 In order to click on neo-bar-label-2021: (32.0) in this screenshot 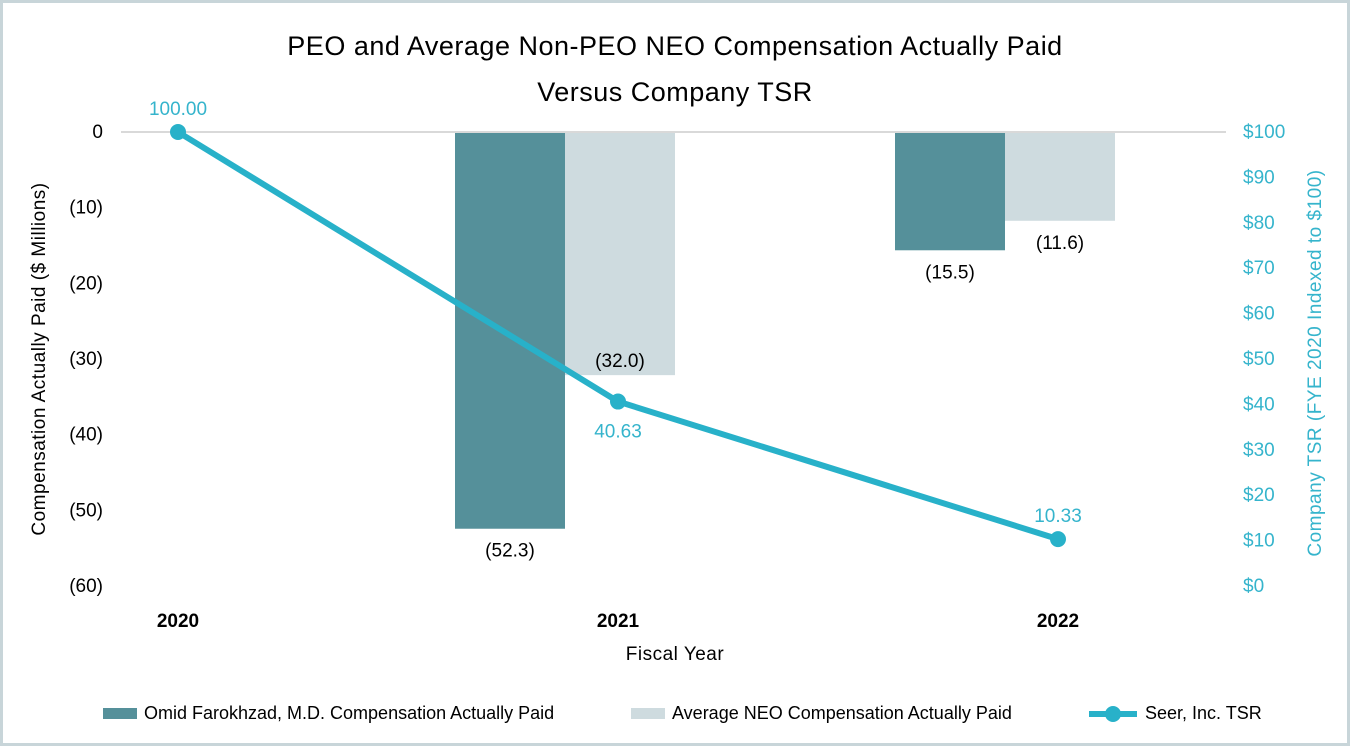, I will do `click(620, 361)`.